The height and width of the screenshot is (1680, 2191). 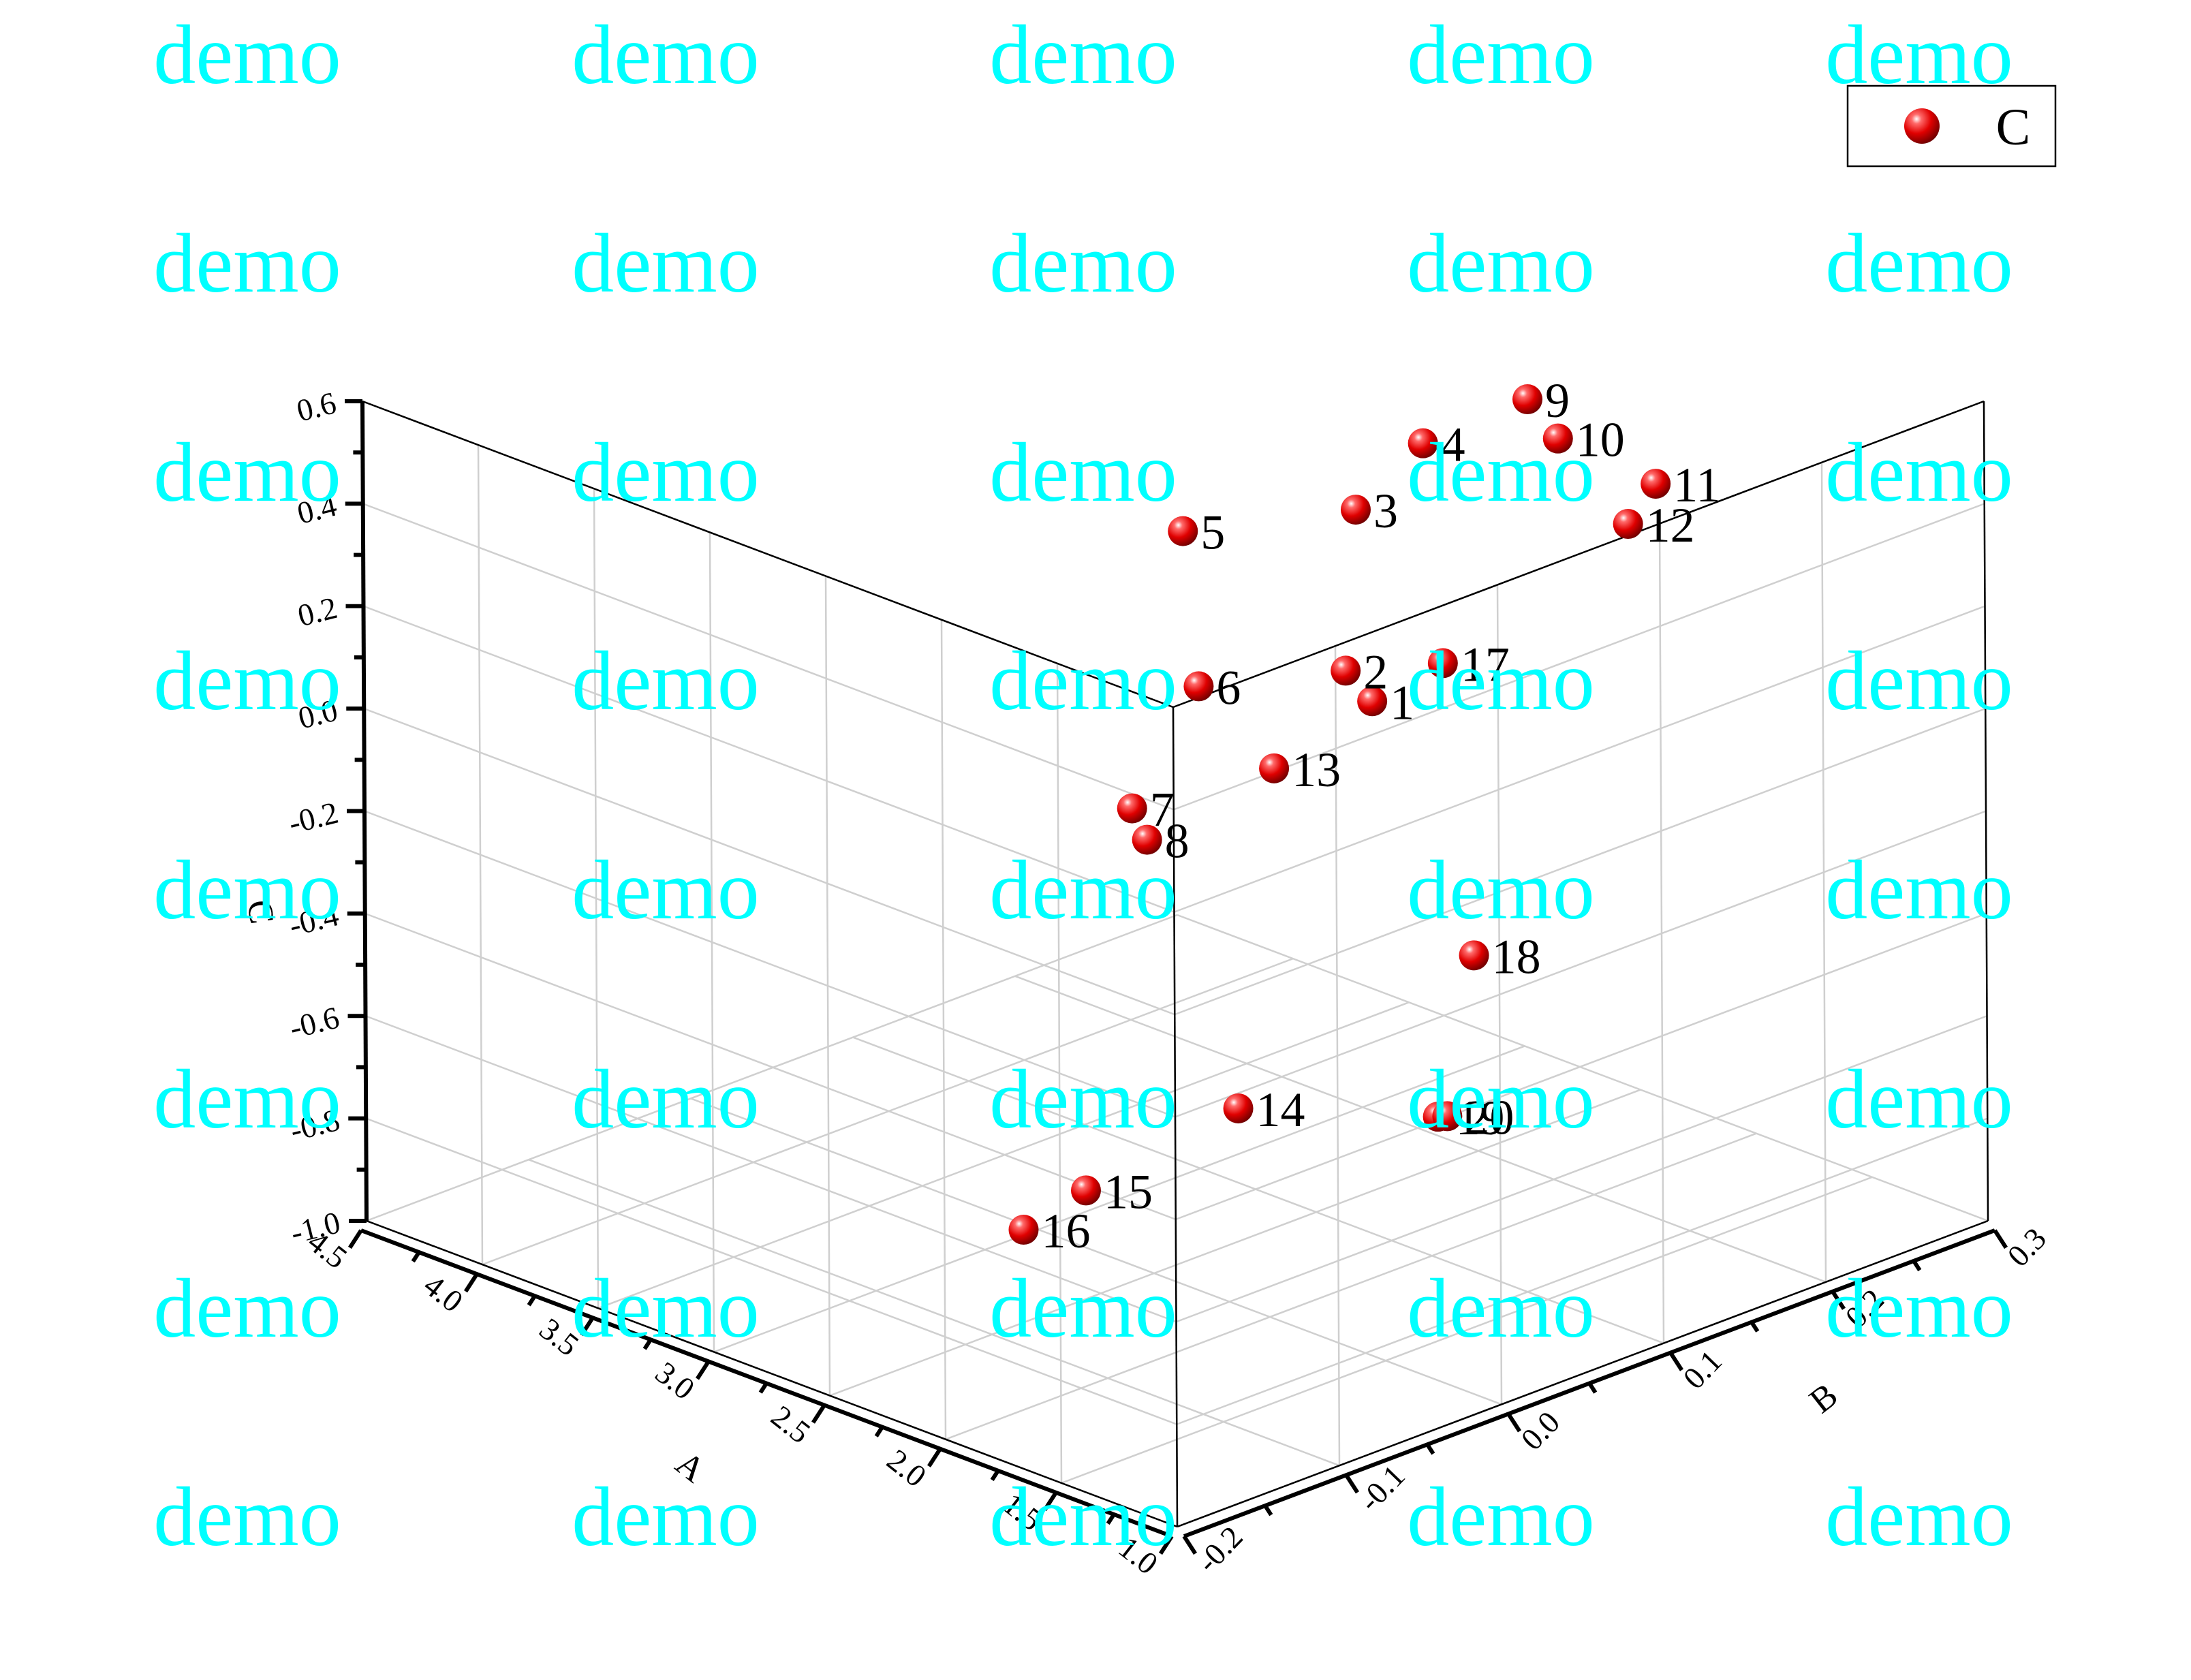 I want to click on a-tick-label: 2.5, so click(x=791, y=1424).